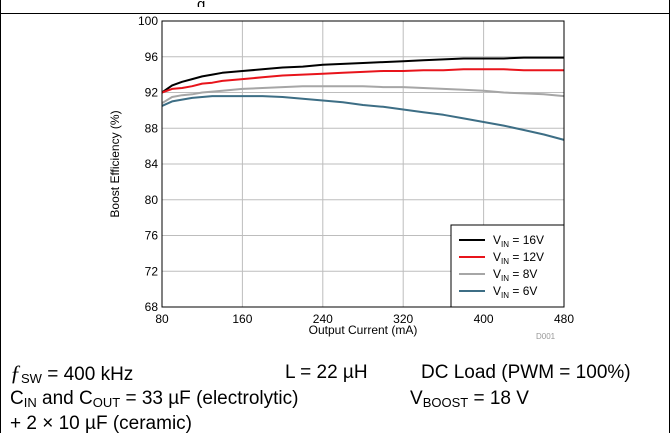 The image size is (670, 435). I want to click on cap-and: and C, so click(64, 398).